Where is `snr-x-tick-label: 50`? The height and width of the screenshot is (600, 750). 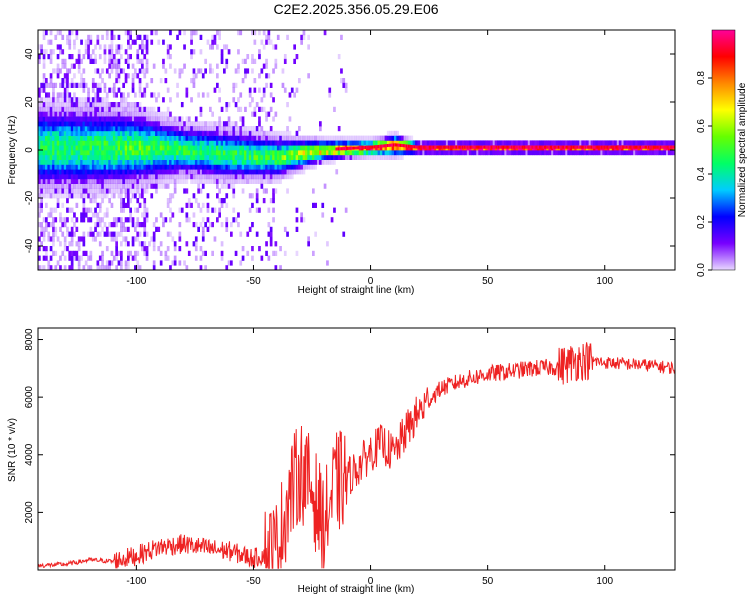
snr-x-tick-label: 50 is located at coordinates (488, 581).